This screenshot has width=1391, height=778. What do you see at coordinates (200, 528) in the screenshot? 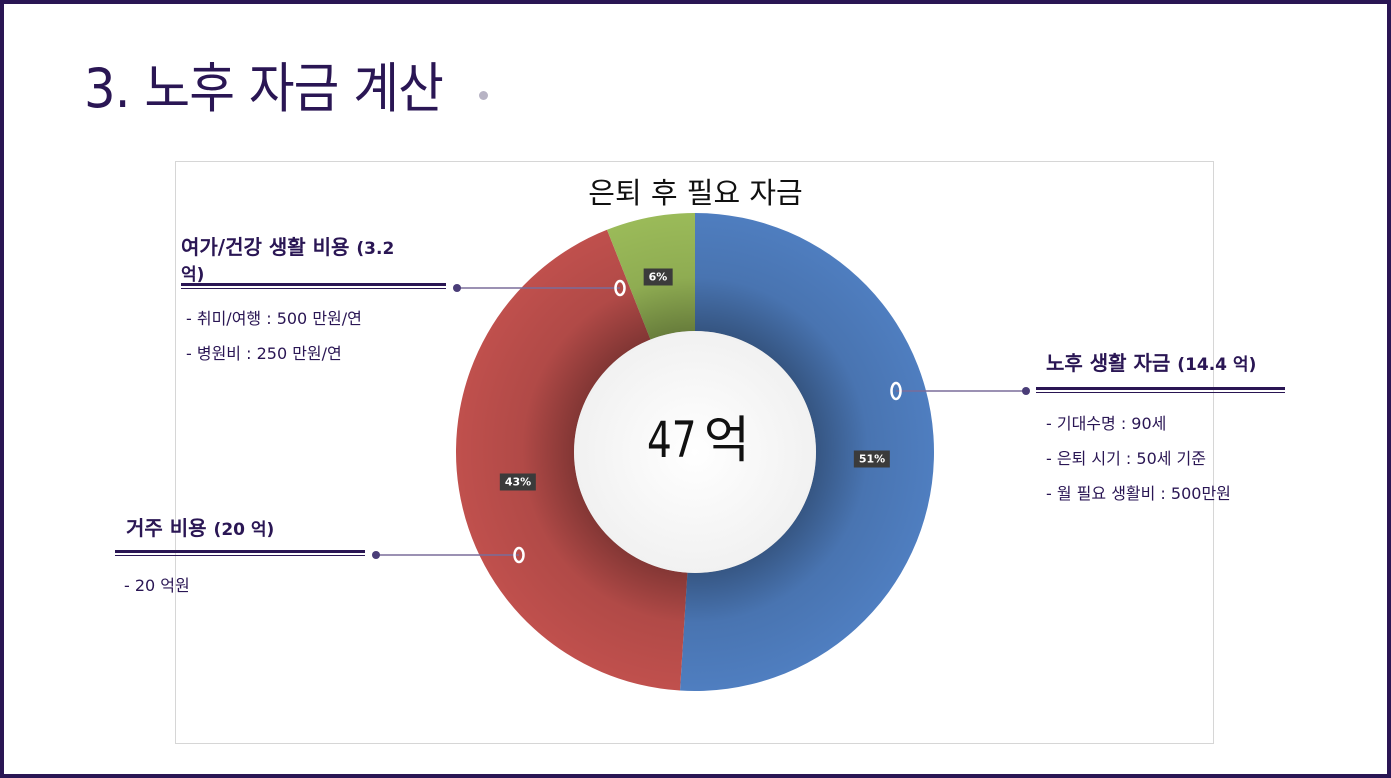
I see `callout-housing-title: 거주 비용 (20 억)` at bounding box center [200, 528].